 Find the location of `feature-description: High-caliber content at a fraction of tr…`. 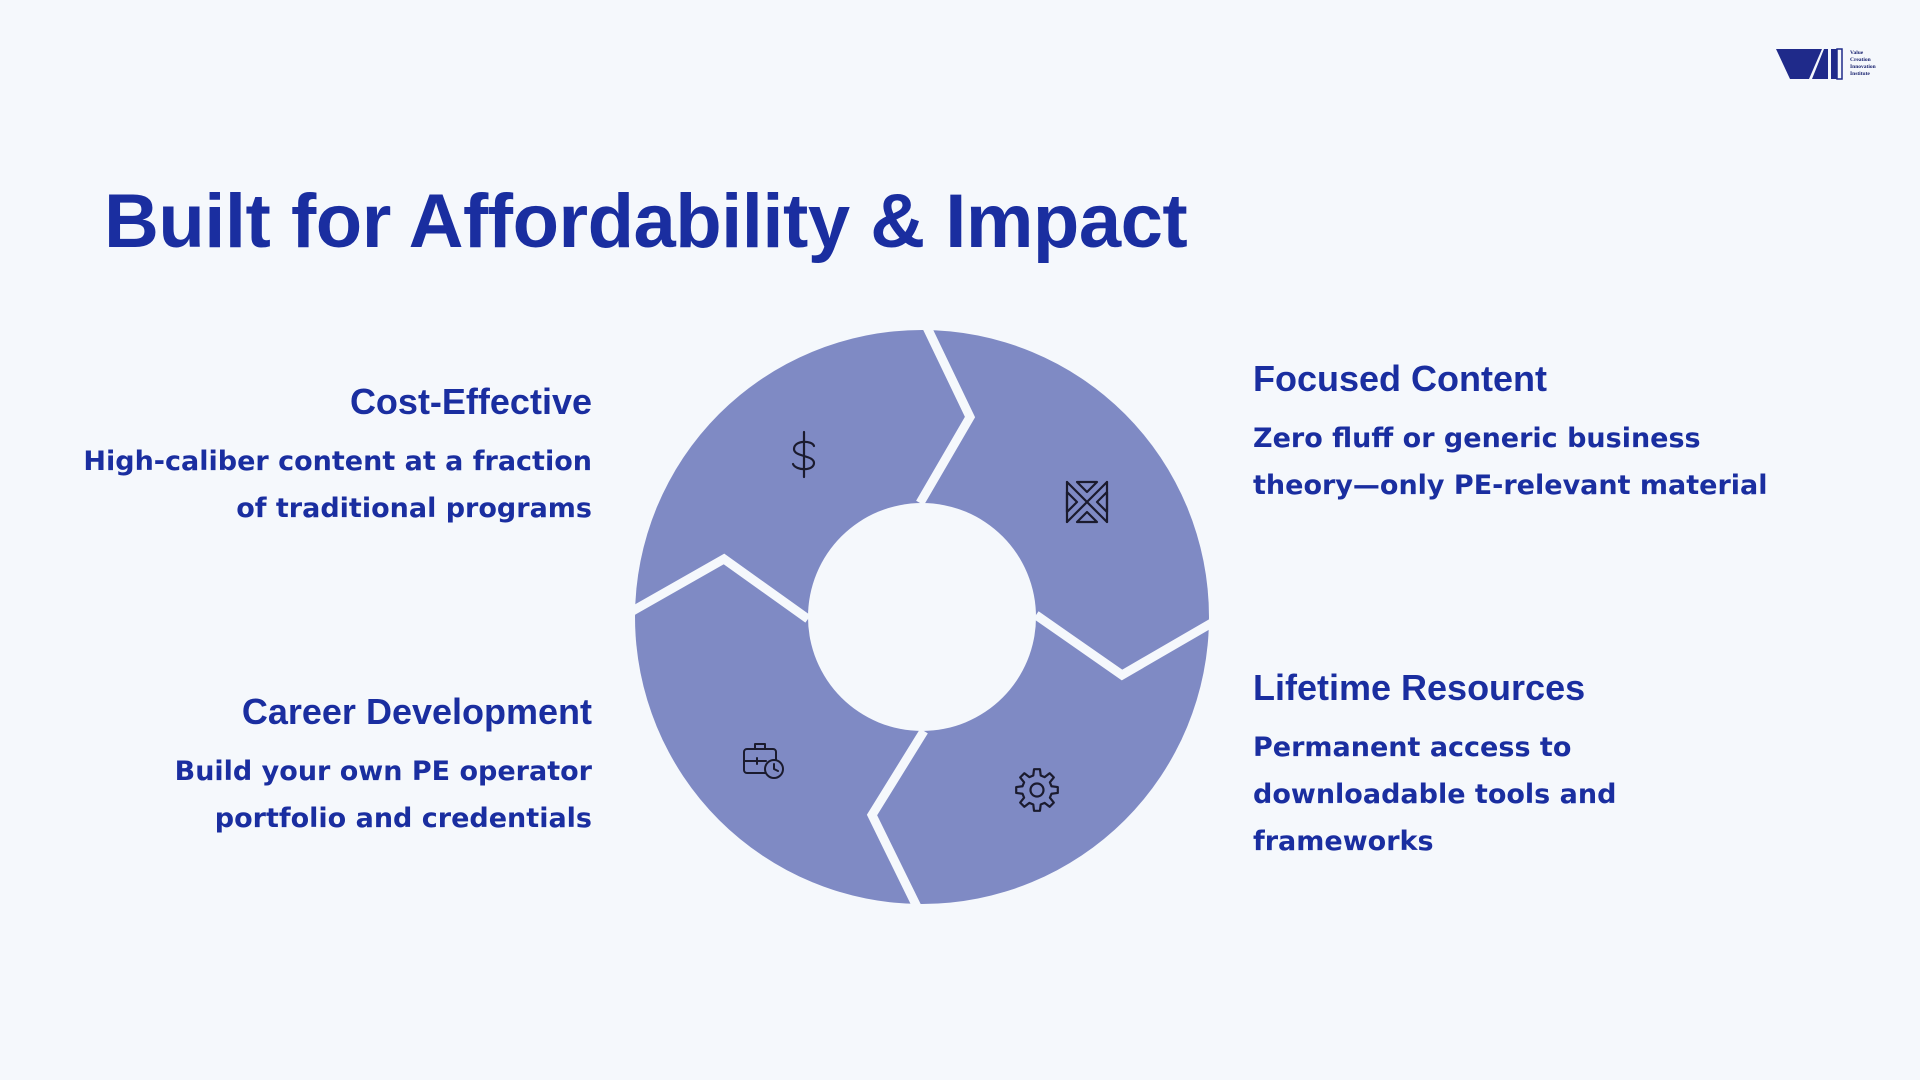

feature-description: High-caliber content at a fraction of tr… is located at coordinates (332, 485).